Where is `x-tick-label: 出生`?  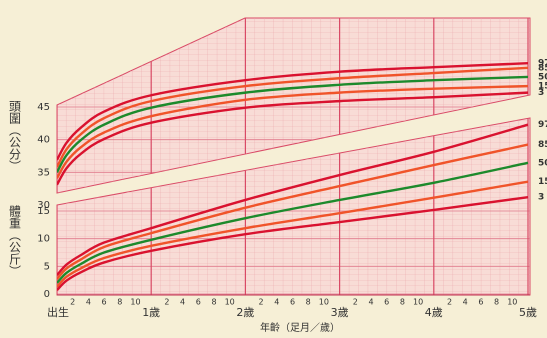 x-tick-label: 出生 is located at coordinates (58, 312).